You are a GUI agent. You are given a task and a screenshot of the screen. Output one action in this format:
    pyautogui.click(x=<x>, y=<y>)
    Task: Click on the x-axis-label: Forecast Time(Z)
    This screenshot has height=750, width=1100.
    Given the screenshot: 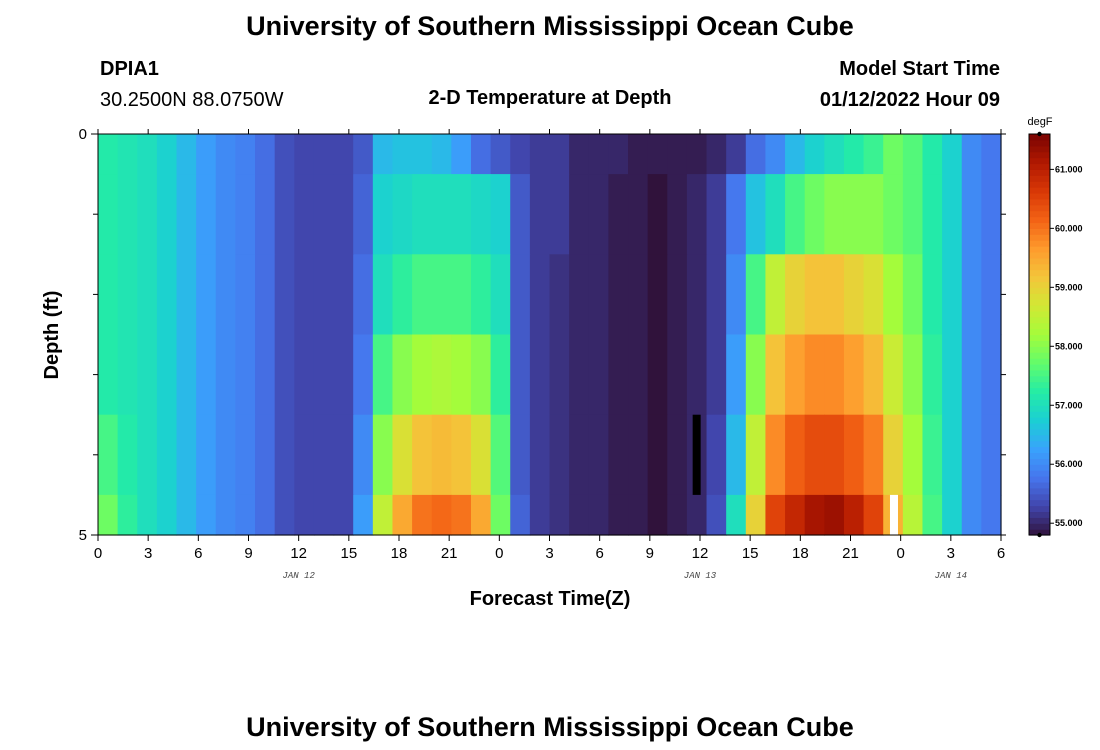 What is the action you would take?
    pyautogui.click(x=550, y=599)
    